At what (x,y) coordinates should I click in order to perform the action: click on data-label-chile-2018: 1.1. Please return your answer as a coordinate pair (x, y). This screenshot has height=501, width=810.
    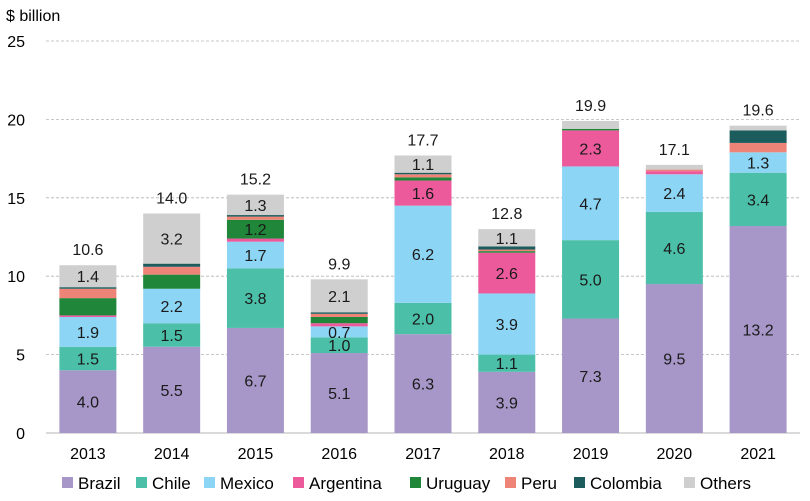
    Looking at the image, I should click on (507, 364).